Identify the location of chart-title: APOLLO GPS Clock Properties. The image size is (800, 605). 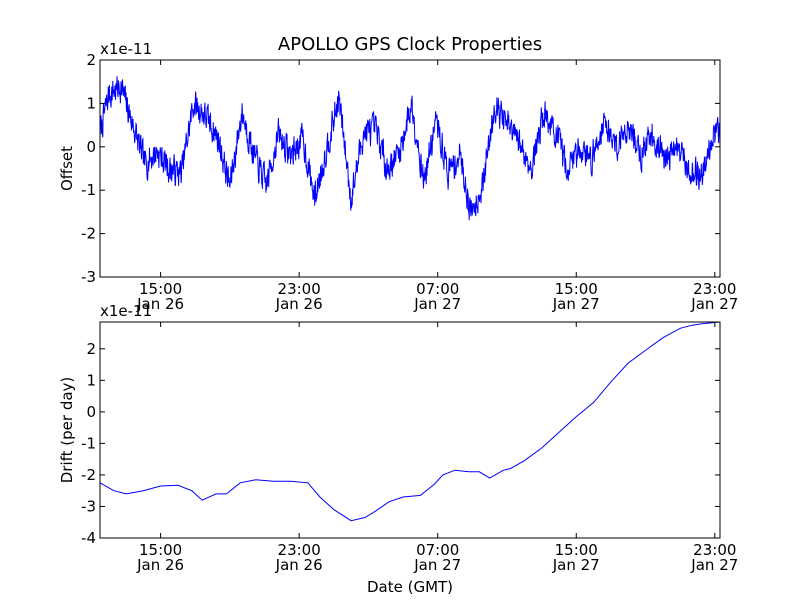
(410, 44).